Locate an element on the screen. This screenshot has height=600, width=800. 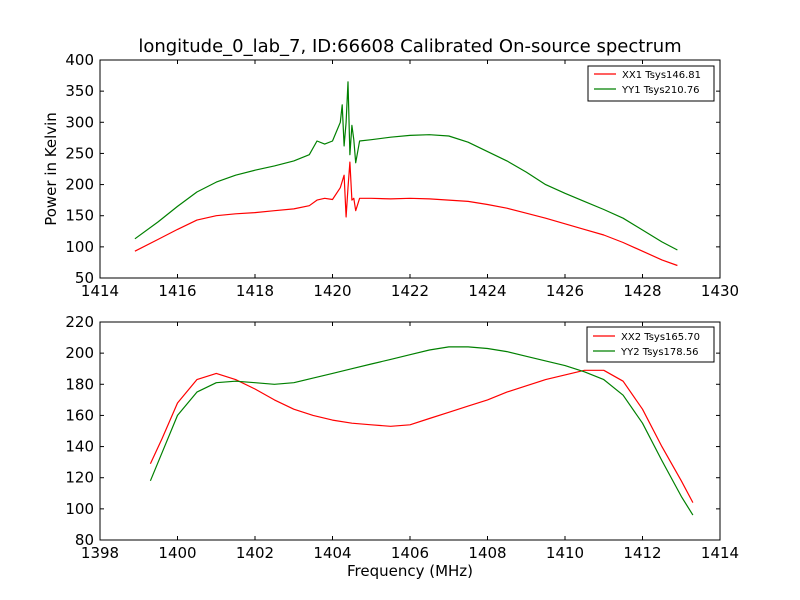
bottom-xtick-label: 1410 is located at coordinates (565, 553).